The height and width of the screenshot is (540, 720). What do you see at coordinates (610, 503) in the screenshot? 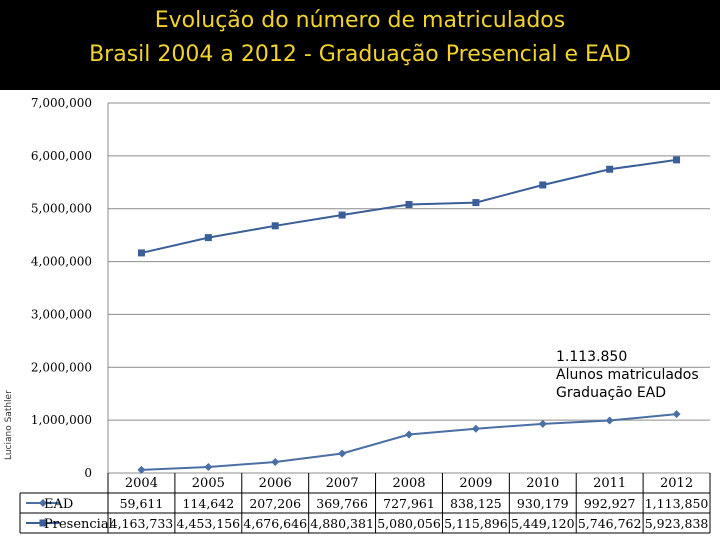
I see `data-label: 992,927` at bounding box center [610, 503].